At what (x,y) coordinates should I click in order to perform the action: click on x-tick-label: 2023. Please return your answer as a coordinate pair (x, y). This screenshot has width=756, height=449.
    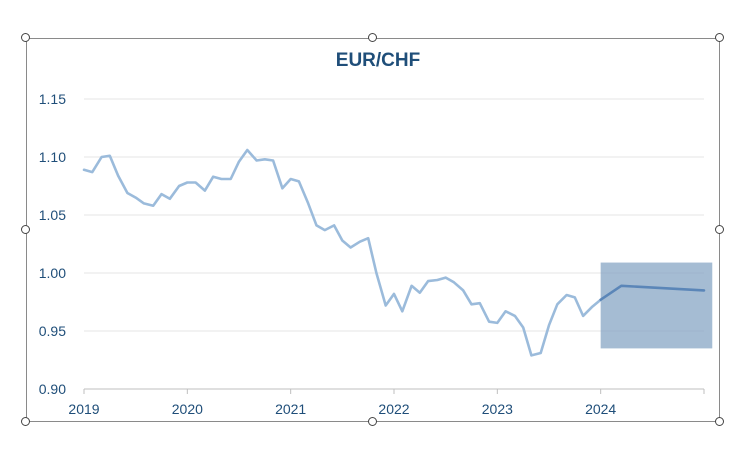
    Looking at the image, I should click on (497, 409).